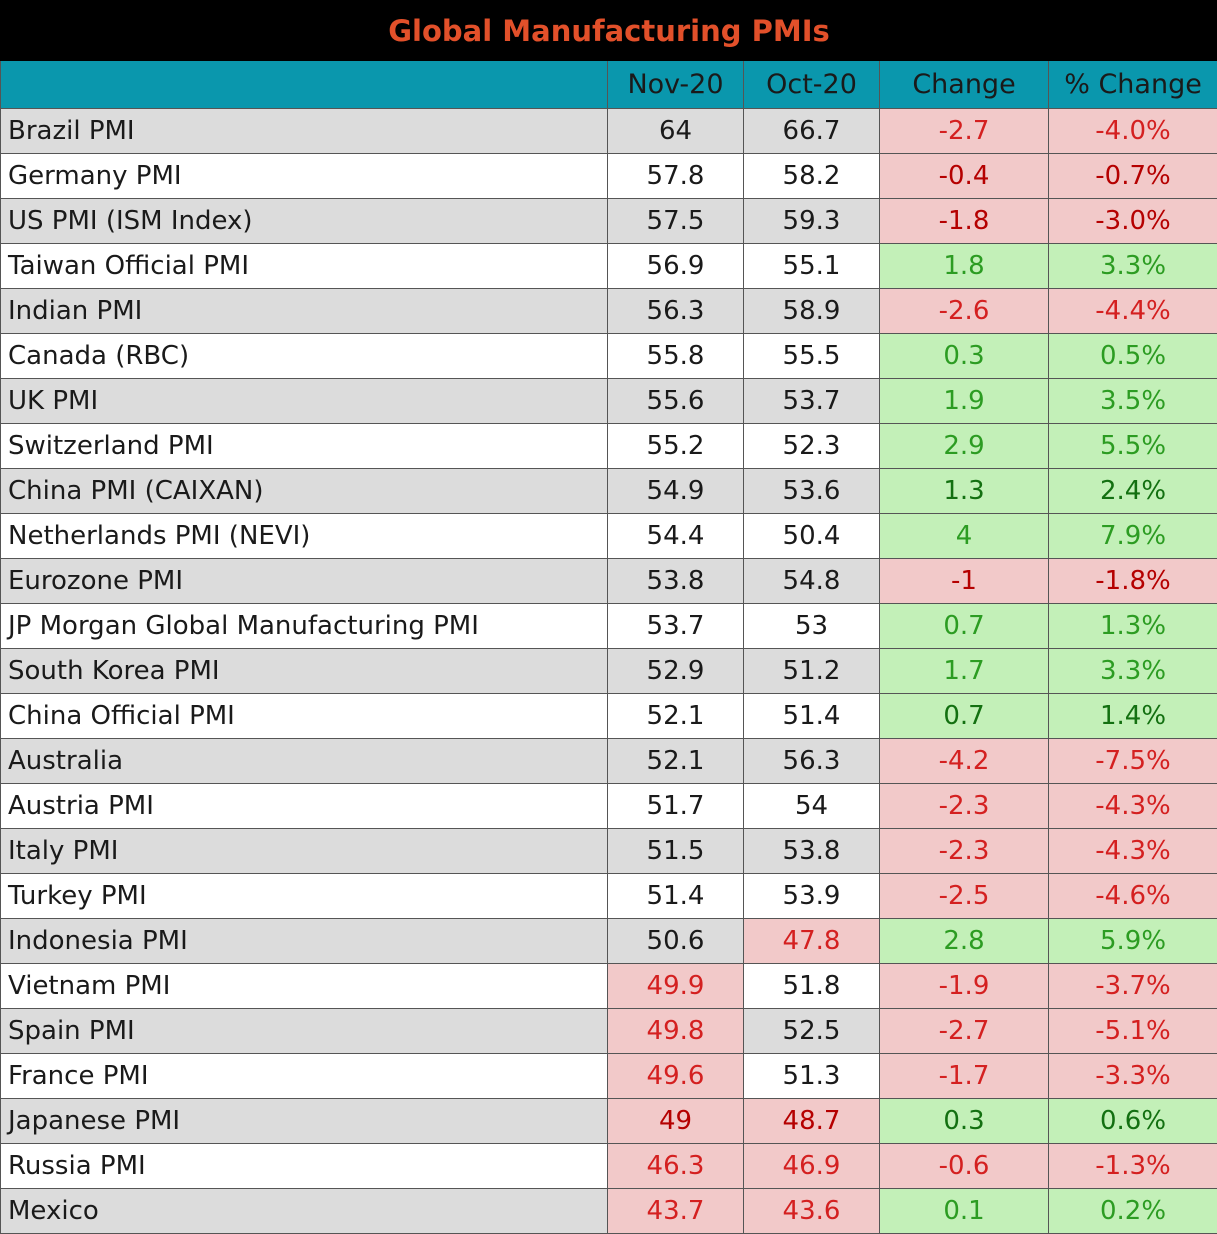 The image size is (1217, 1234). Describe the element at coordinates (812, 401) in the screenshot. I see `cell-oct: 53.7` at that location.